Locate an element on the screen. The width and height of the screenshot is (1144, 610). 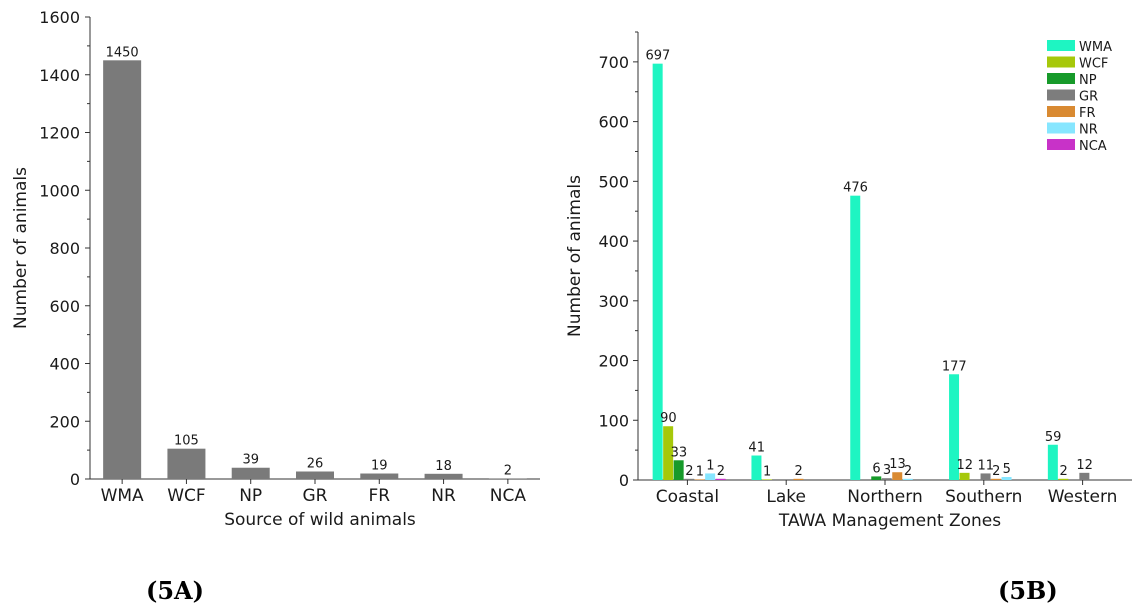
y-tick-label: 1400 is located at coordinates (59, 75).